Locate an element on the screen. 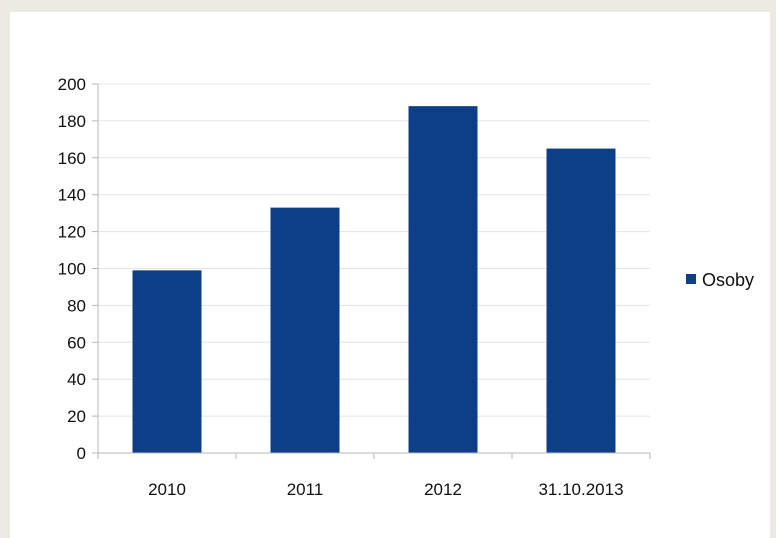 Image resolution: width=776 pixels, height=538 pixels. y-axis: 0 20 40 60 80 100 120 140 160 180 200 is located at coordinates (78, 269).